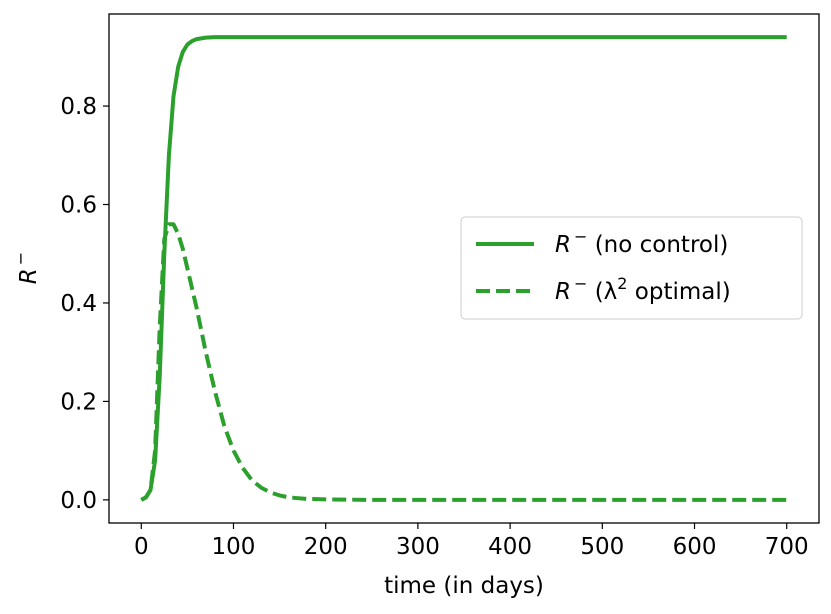  What do you see at coordinates (471, 541) in the screenshot?
I see `x-axis: 0 100 200 300 400 500 600 700` at bounding box center [471, 541].